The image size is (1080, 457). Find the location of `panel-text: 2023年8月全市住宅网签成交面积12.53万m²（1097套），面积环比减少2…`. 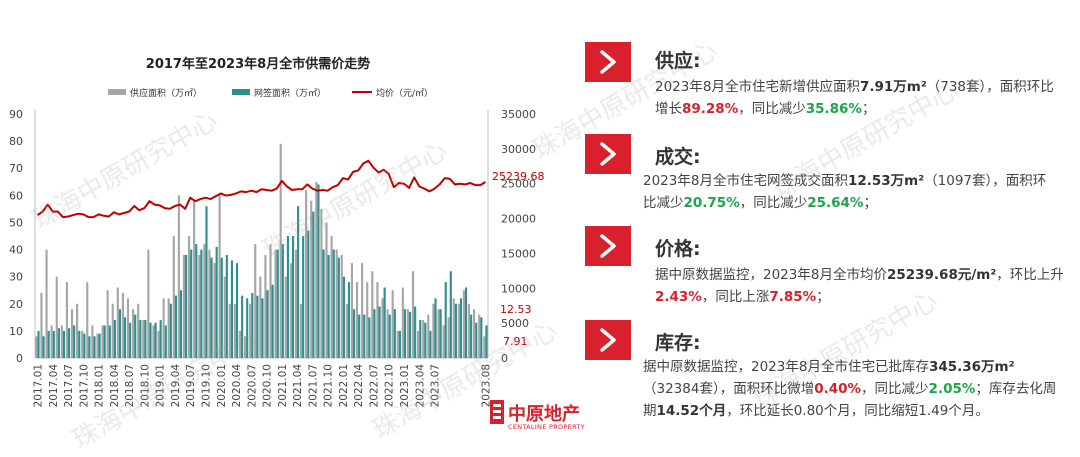

panel-text: 2023年8月全市住宅网签成交面积12.53万m²（1097套），面积环比减少2… is located at coordinates (845, 192).